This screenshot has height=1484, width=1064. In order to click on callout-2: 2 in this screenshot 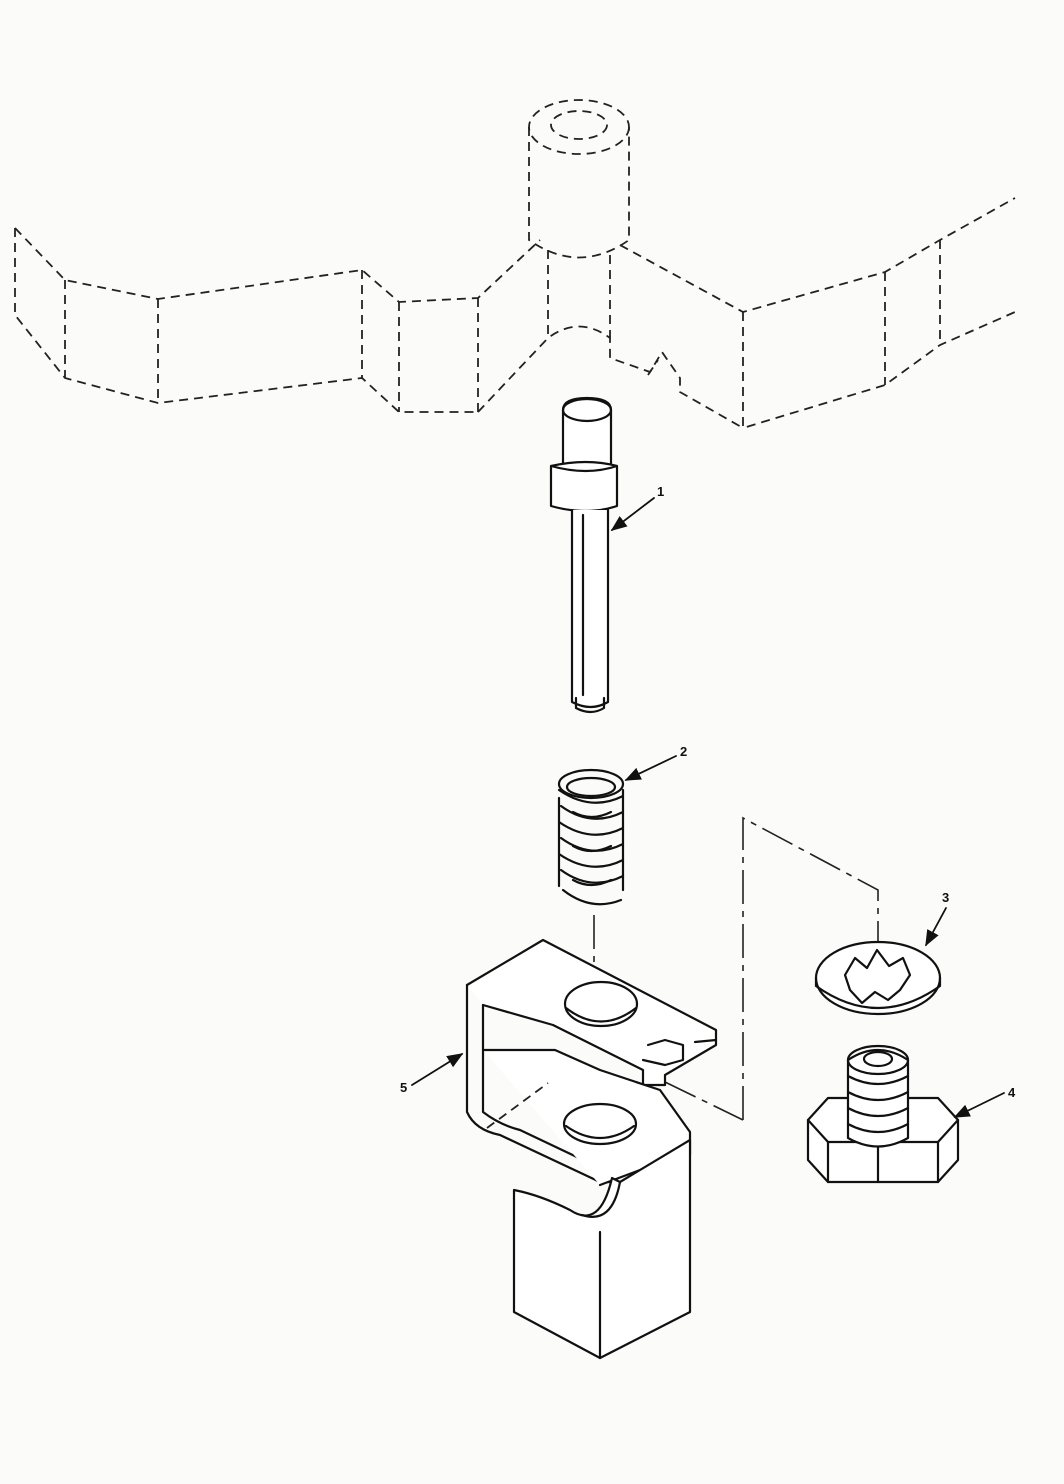, I will do `click(655, 762)`.